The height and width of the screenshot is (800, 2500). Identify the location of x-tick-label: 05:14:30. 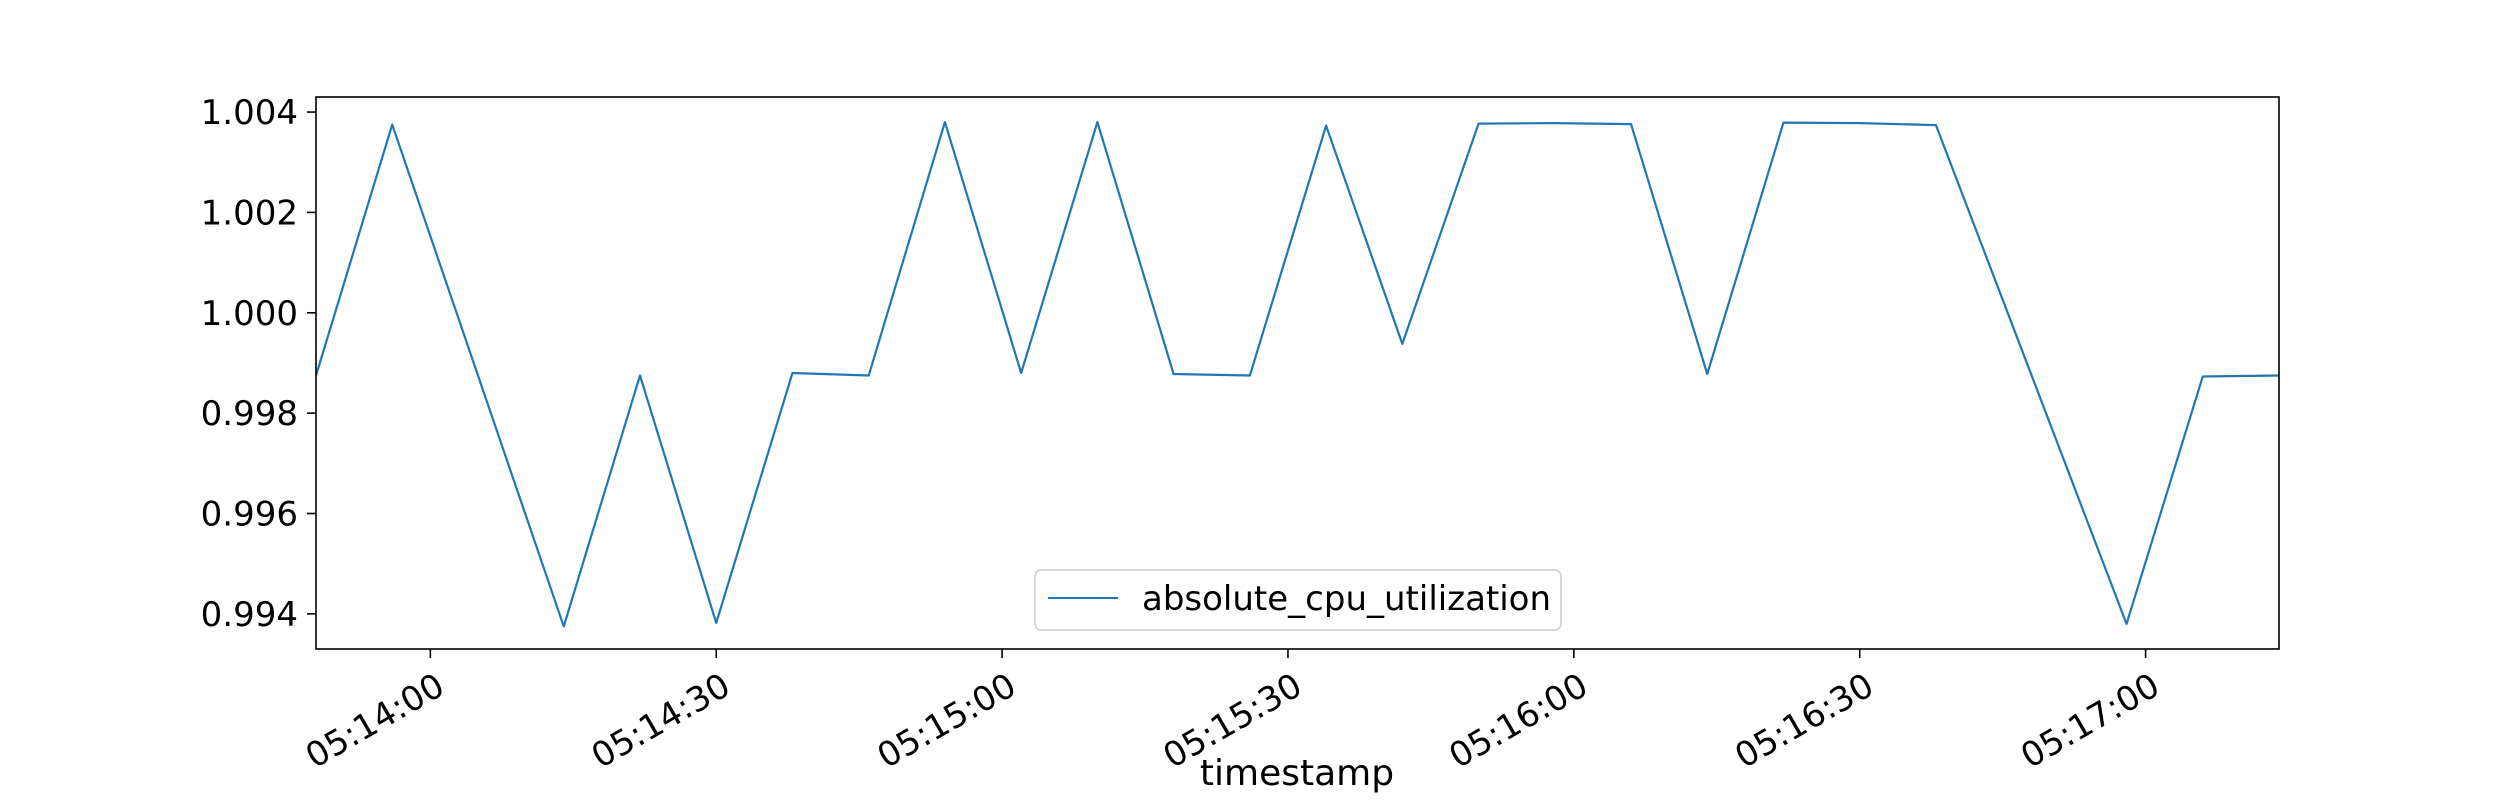
(661, 721).